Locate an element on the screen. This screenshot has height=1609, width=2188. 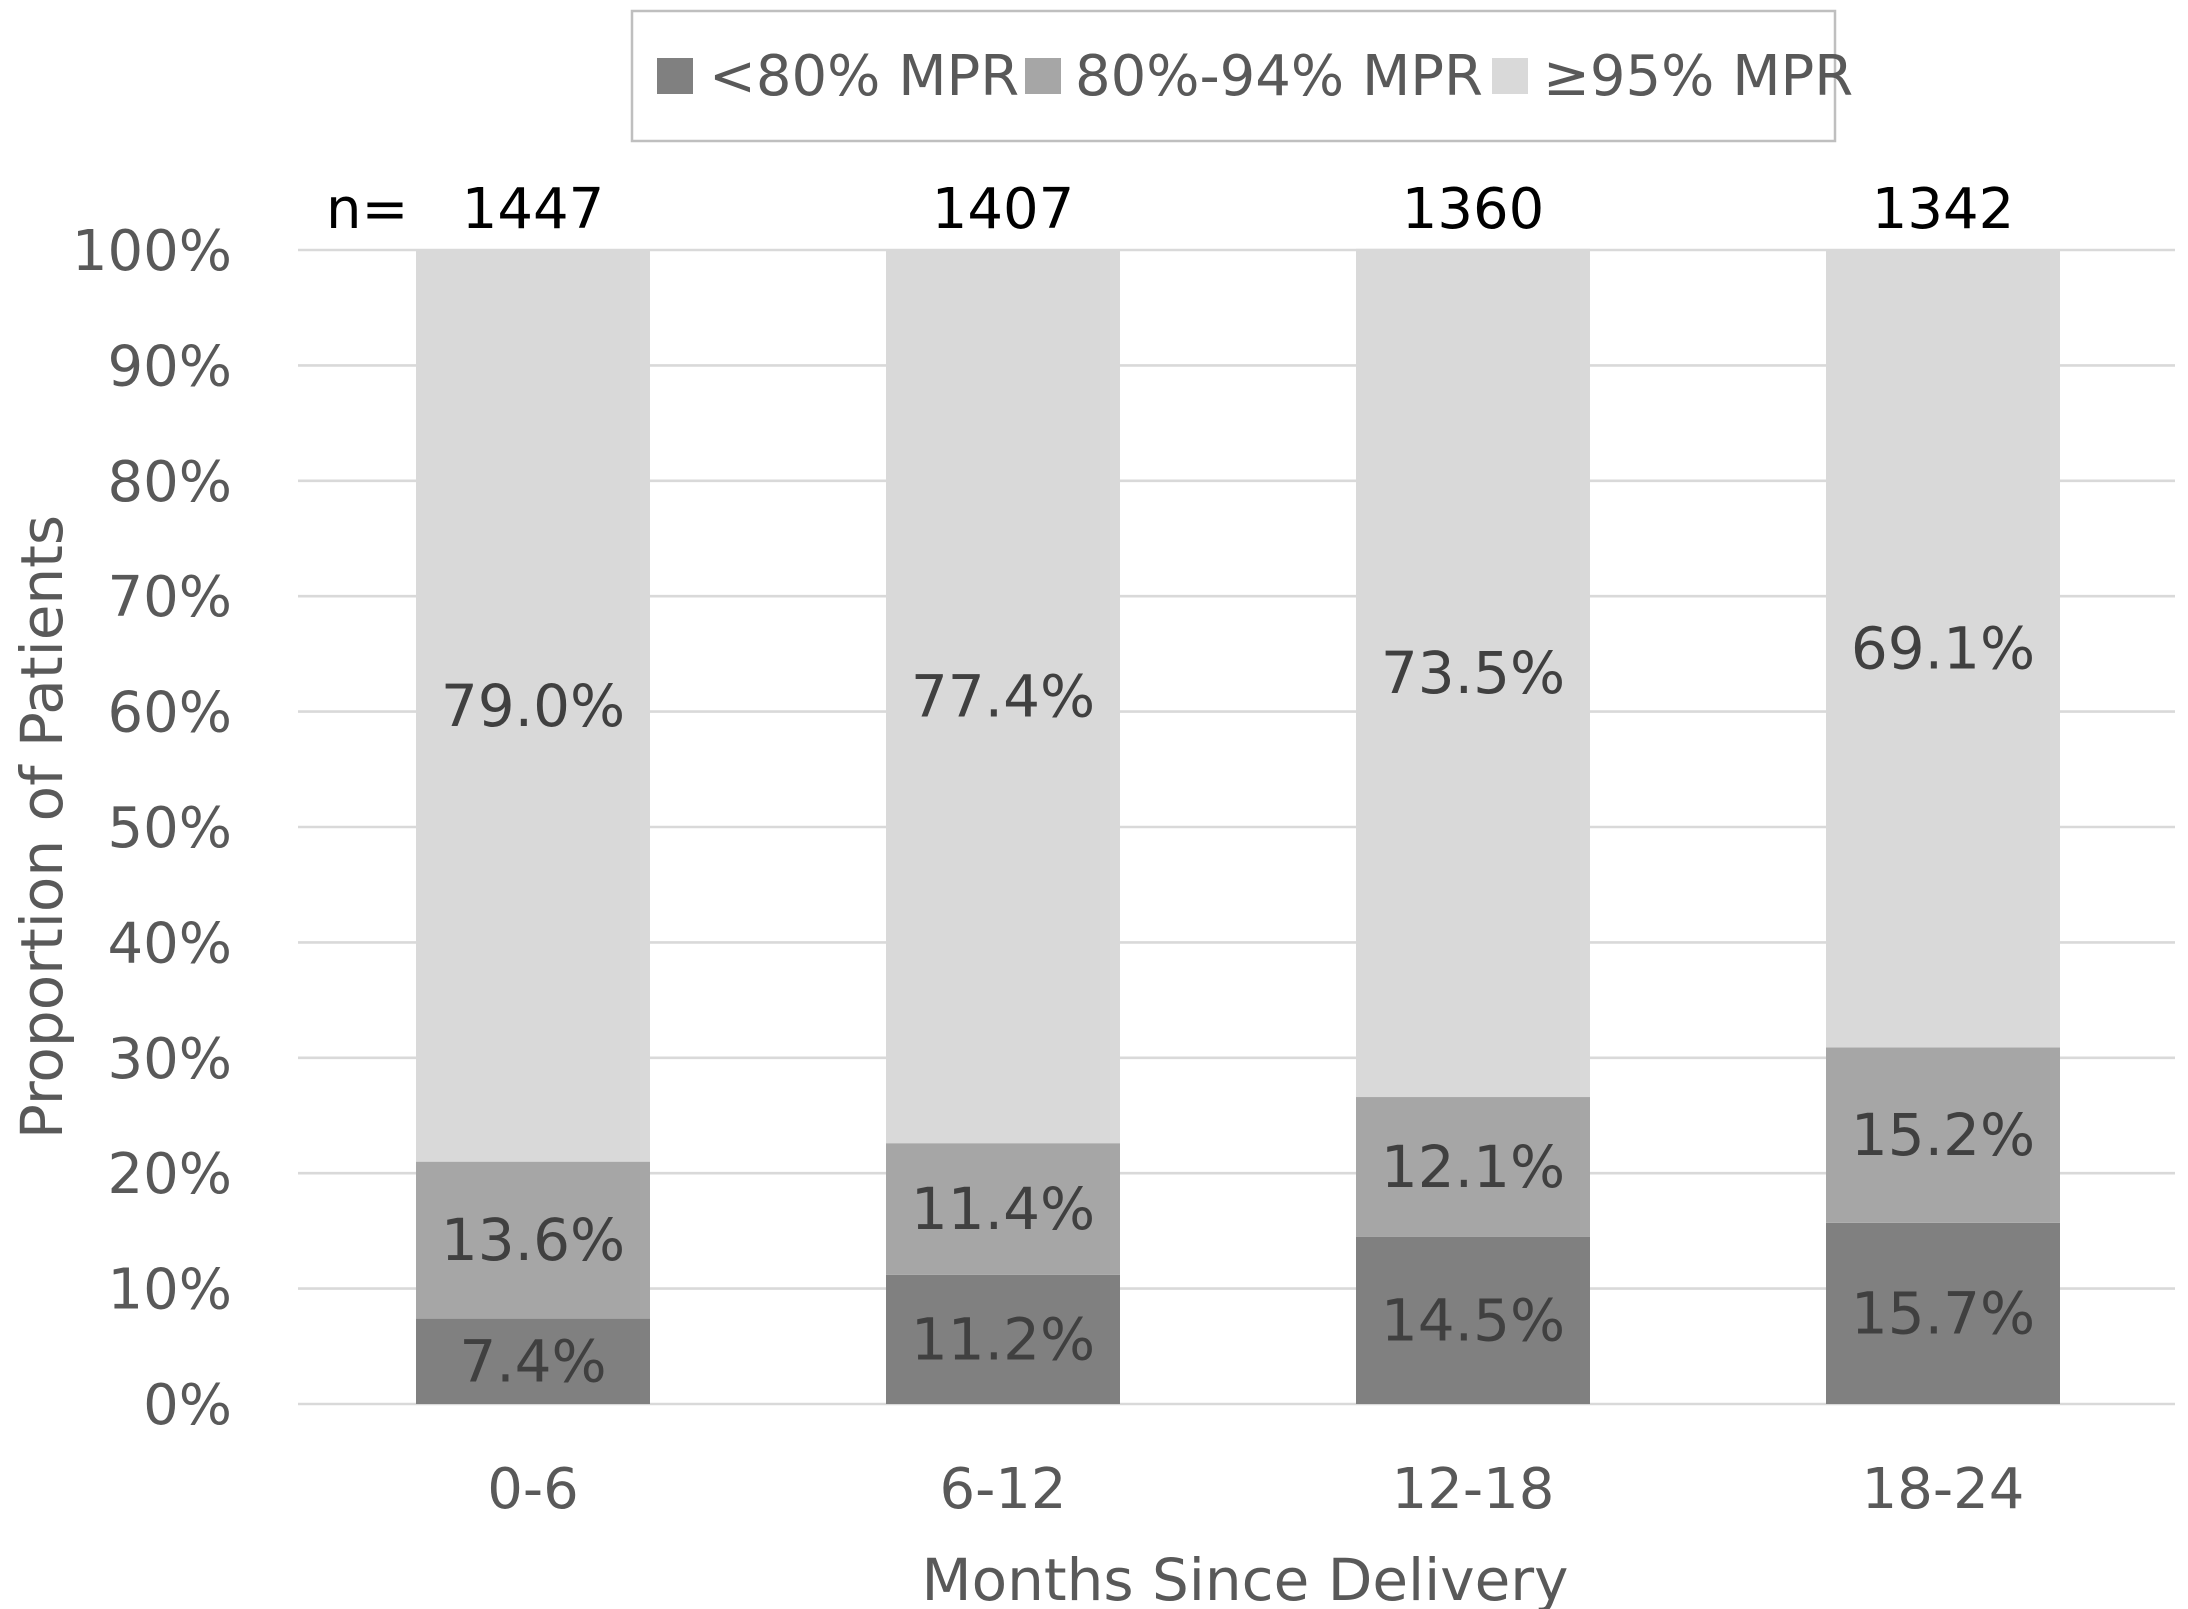
data-label: 11.4% is located at coordinates (1003, 1209).